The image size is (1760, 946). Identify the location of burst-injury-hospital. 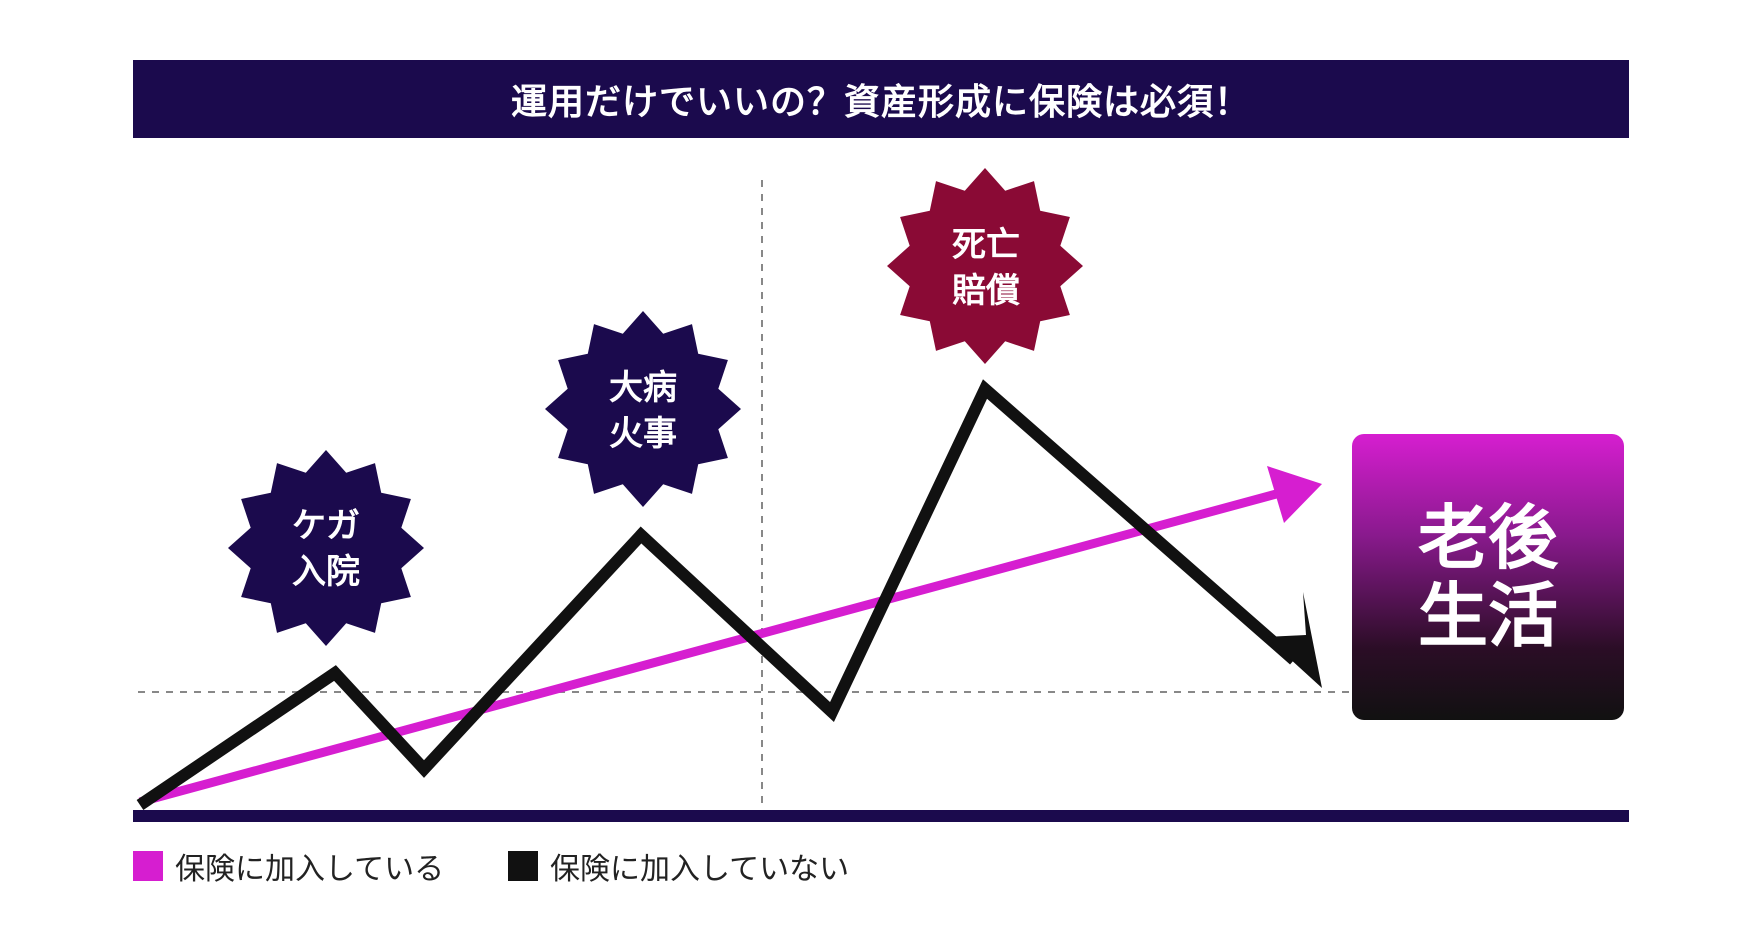
(326, 548).